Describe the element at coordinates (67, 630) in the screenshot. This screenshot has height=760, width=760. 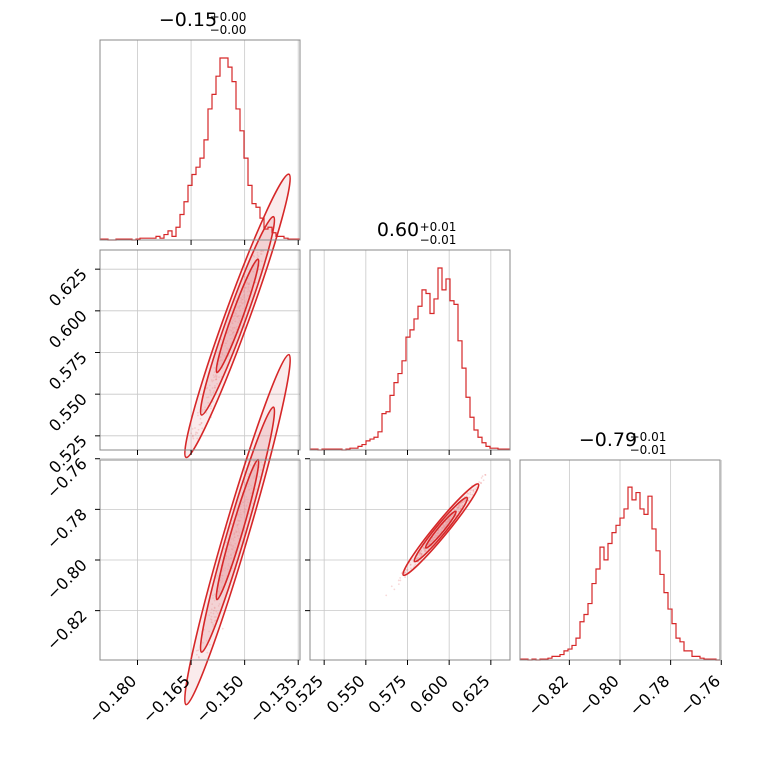
I see `y-tick-label: −0.82` at that location.